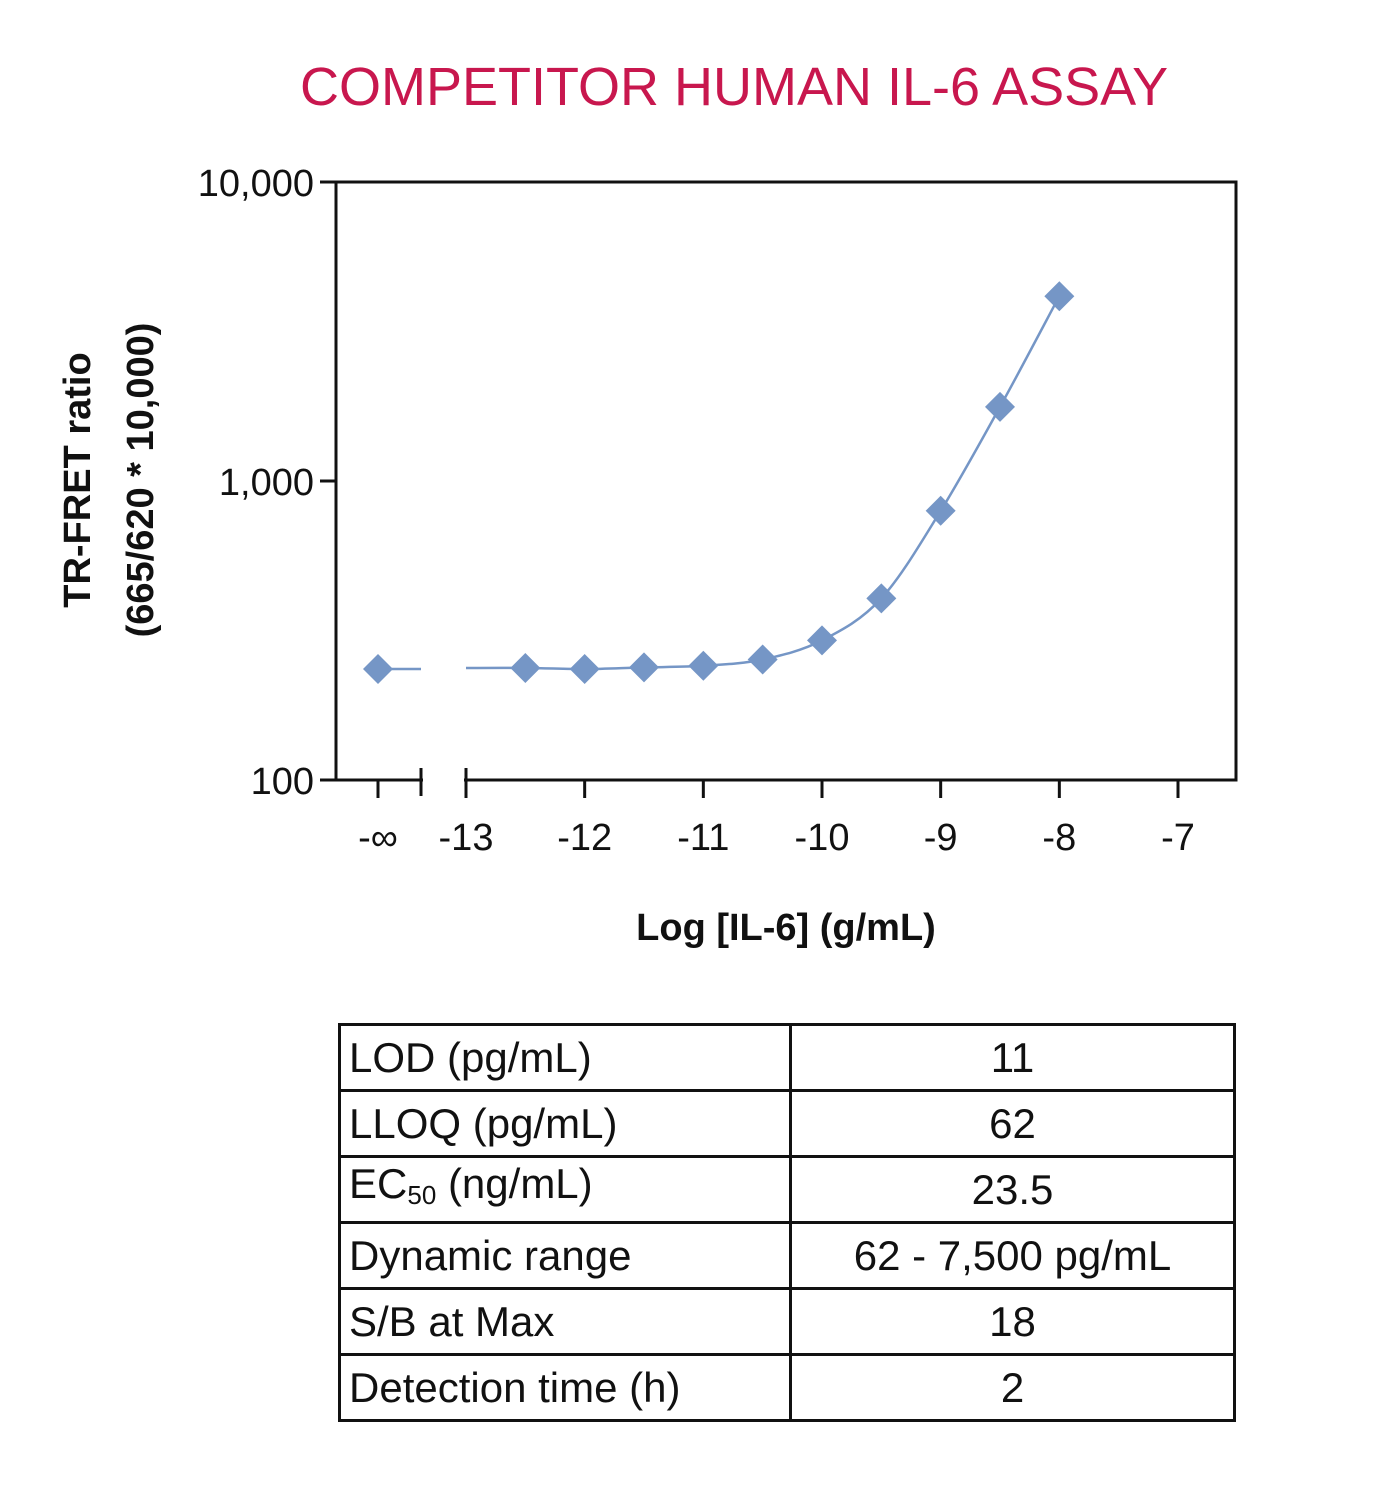  Describe the element at coordinates (1012, 1057) in the screenshot. I see `row-value: 11` at that location.